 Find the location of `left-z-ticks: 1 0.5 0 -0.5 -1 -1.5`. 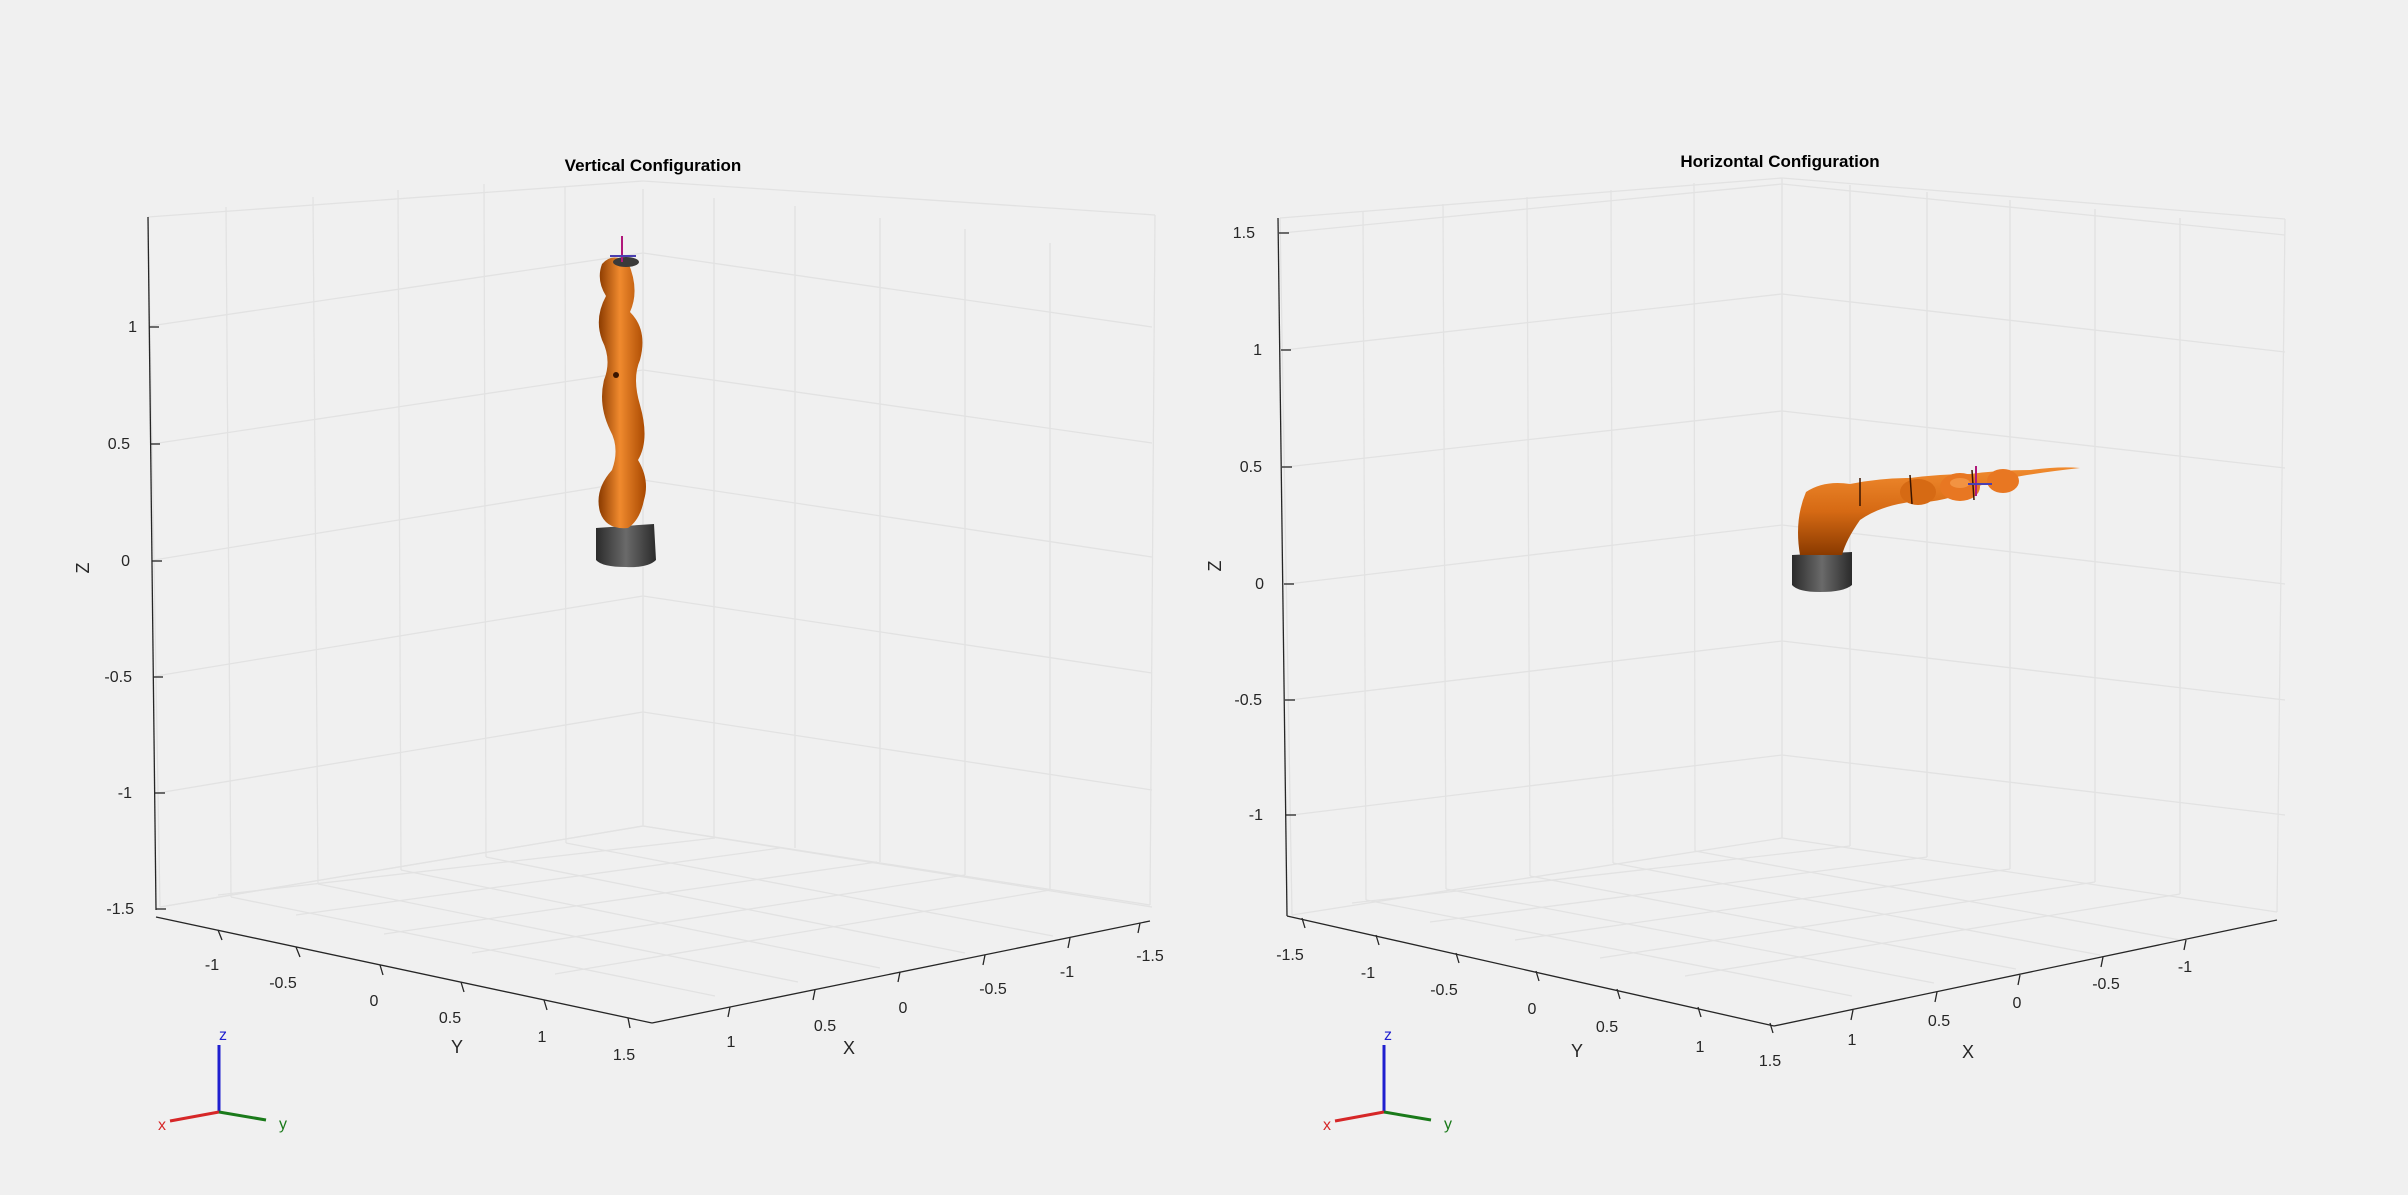

left-z-ticks: 1 0.5 0 -0.5 -1 -1.5 is located at coordinates (135, 618).